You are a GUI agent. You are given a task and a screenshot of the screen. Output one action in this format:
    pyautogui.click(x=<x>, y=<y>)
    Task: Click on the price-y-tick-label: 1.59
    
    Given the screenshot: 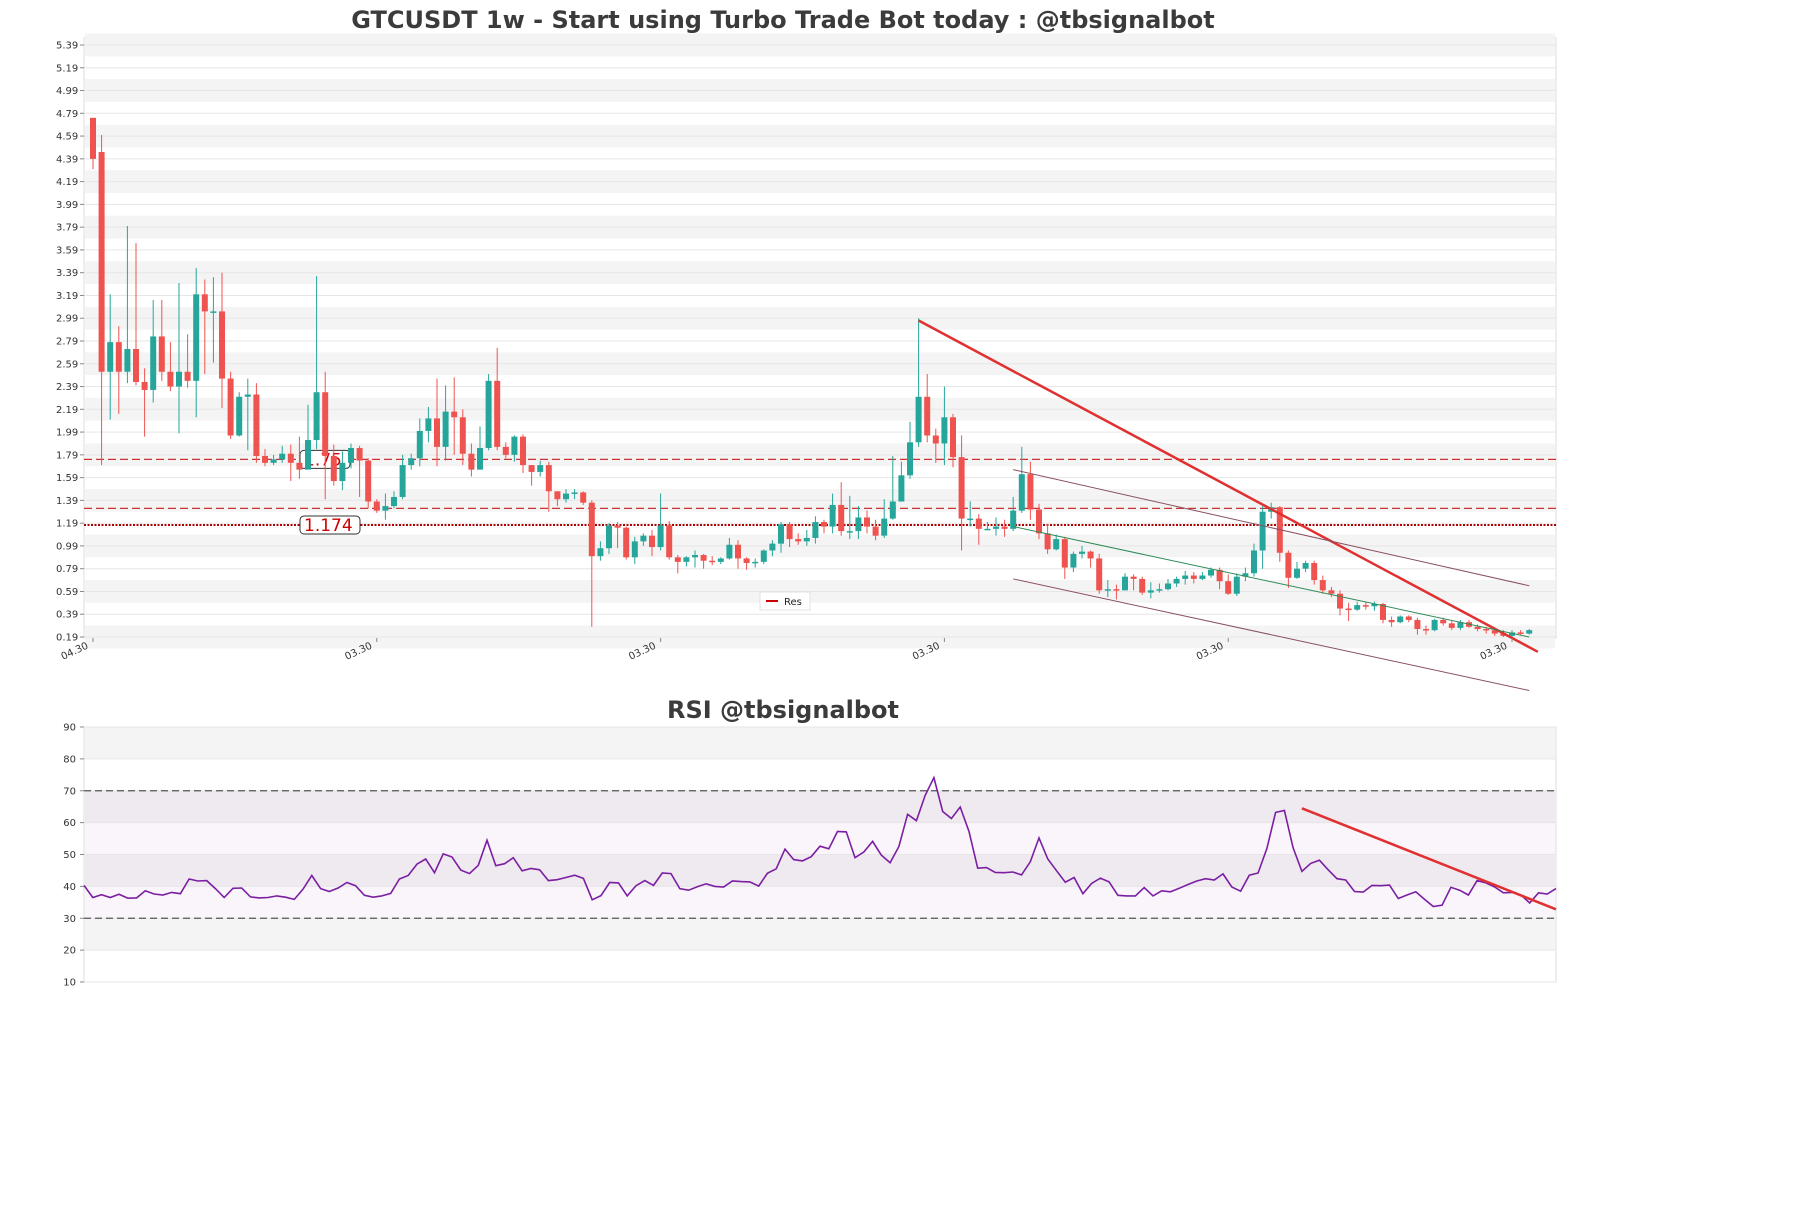 What is the action you would take?
    pyautogui.click(x=67, y=478)
    